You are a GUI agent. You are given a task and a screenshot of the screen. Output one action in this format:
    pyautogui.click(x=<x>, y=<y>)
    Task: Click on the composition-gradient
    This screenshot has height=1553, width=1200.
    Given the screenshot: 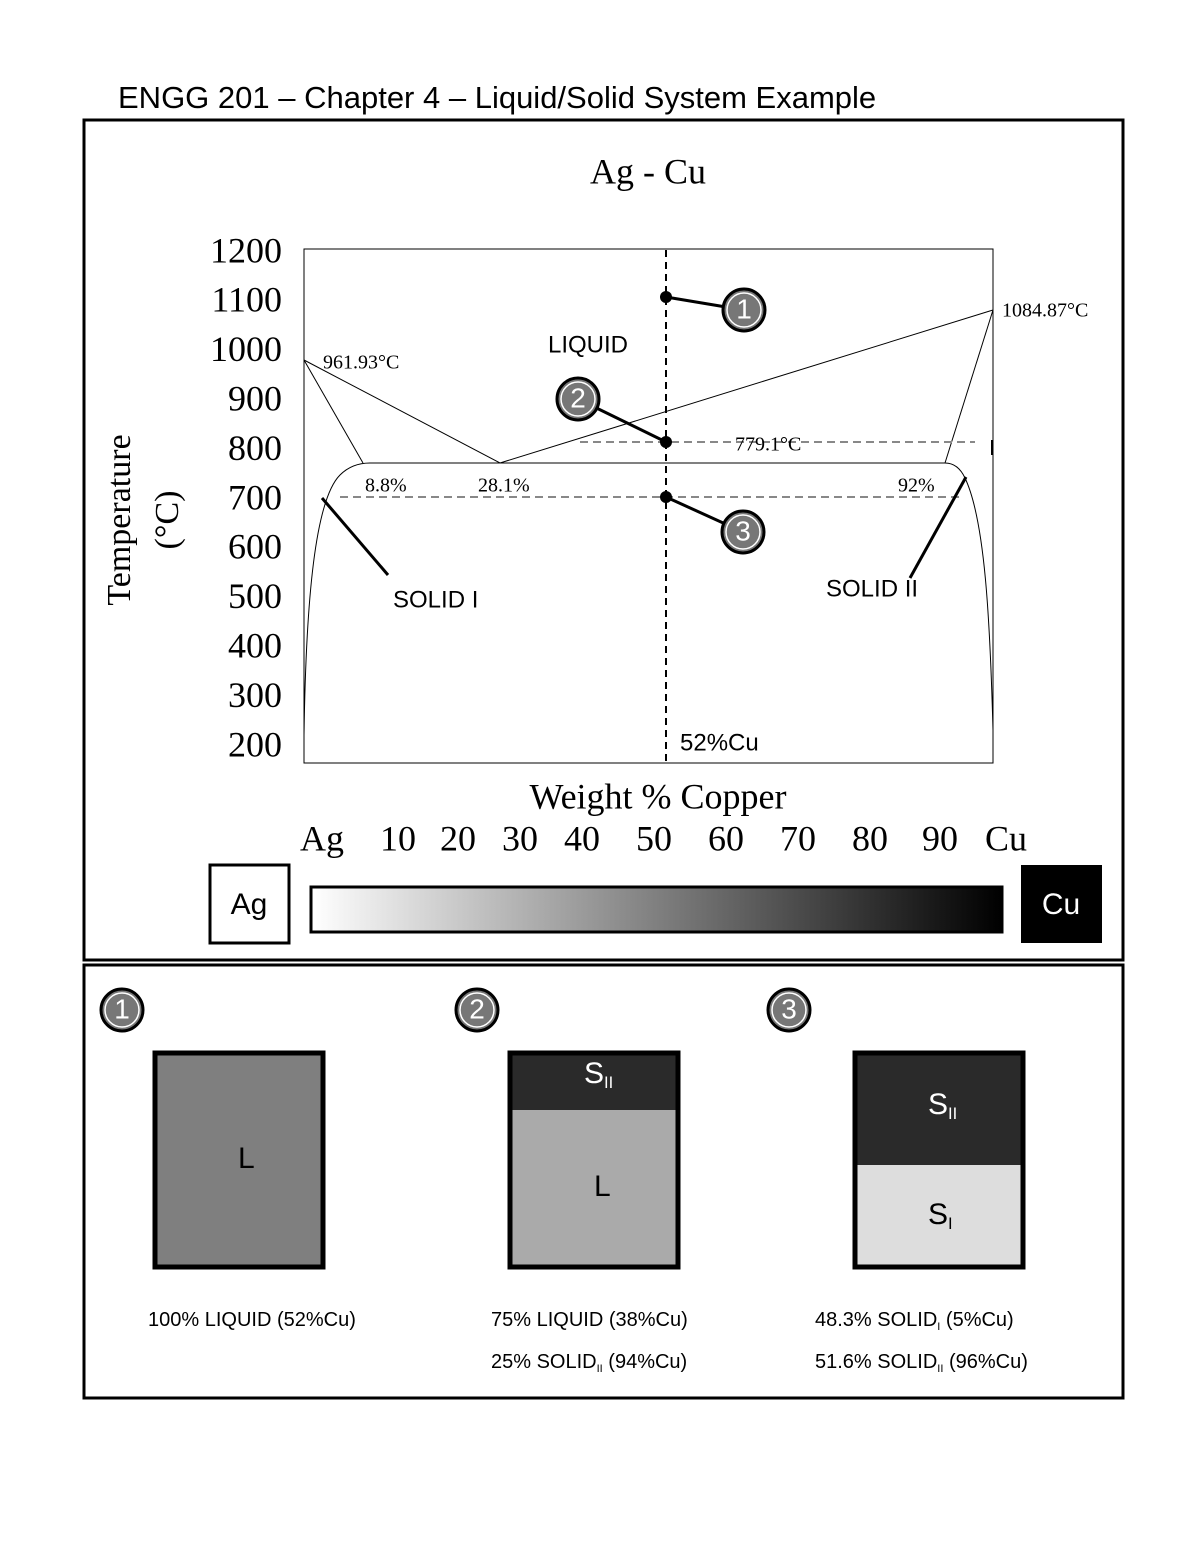 What is the action you would take?
    pyautogui.click(x=656, y=909)
    